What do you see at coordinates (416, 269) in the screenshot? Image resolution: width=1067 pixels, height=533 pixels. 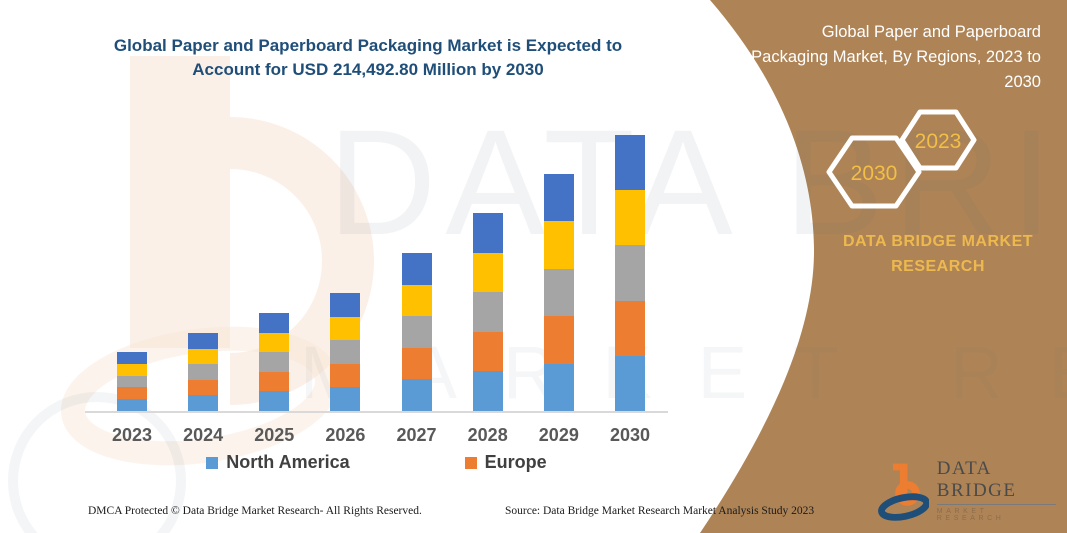 I see `segment-2027-unlabeled-region-blue-segment-` at bounding box center [416, 269].